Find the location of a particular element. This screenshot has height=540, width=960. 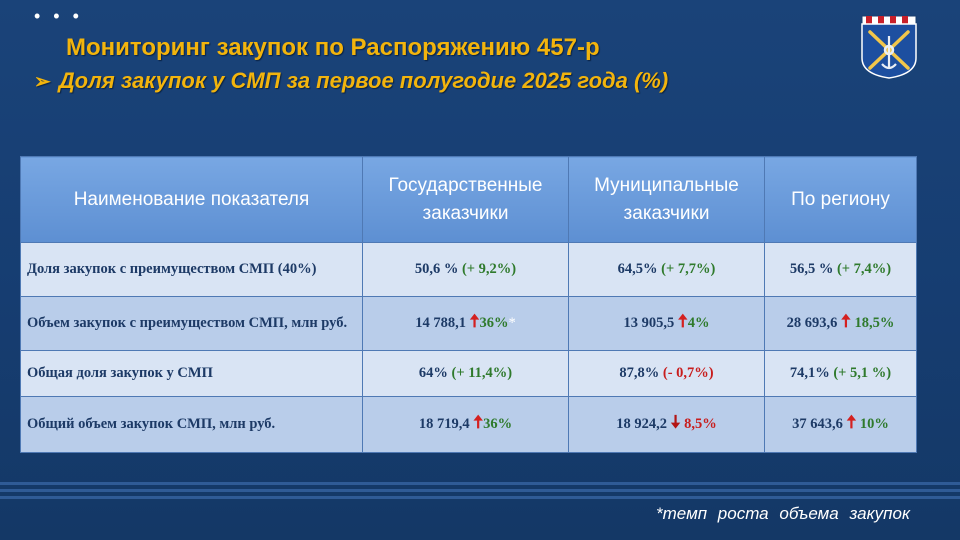

column-header-state: Государственные заказчики is located at coordinates (465, 199).